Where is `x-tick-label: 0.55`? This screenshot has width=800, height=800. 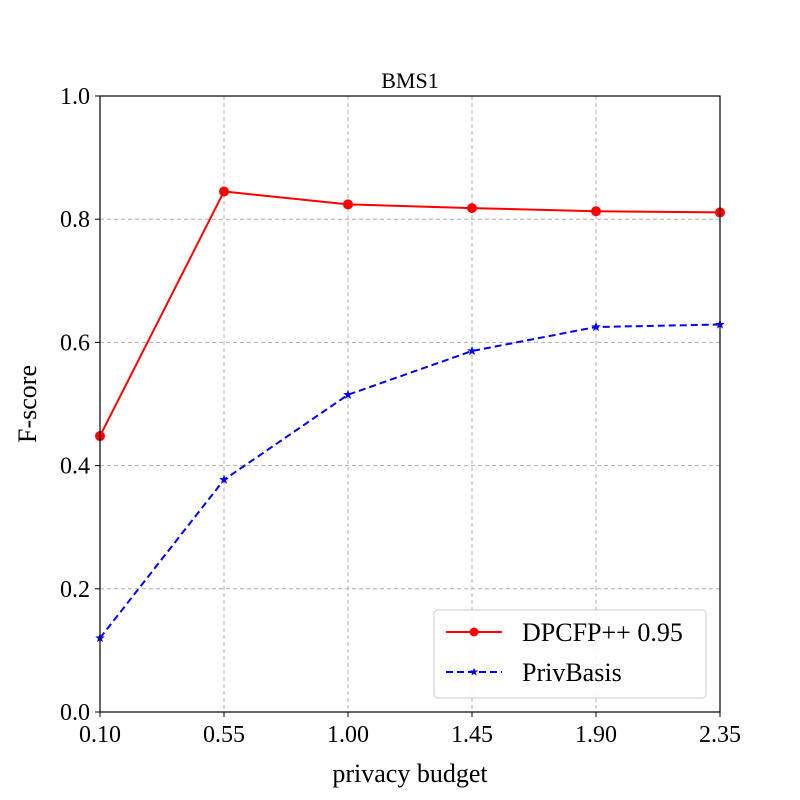
x-tick-label: 0.55 is located at coordinates (224, 735).